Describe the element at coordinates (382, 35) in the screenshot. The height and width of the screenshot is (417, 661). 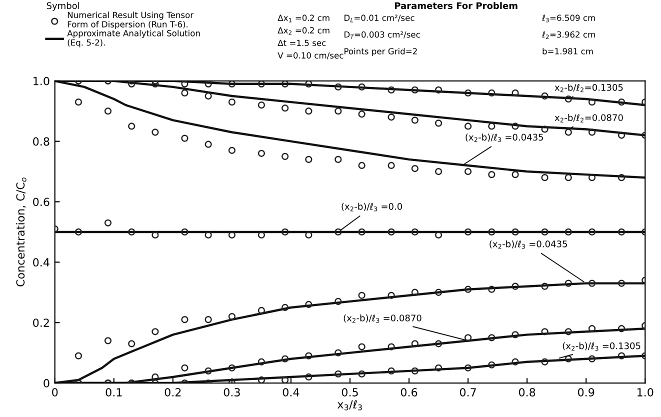
I see `text: D$_{T}$=0.003 cm²/sec` at that location.